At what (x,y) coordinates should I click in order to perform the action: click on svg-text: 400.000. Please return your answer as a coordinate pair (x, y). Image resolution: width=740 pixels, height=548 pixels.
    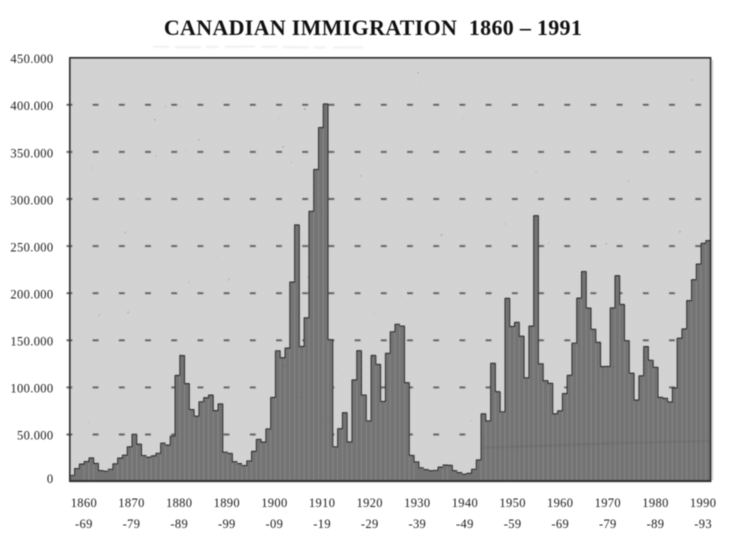
    Looking at the image, I should click on (31, 106).